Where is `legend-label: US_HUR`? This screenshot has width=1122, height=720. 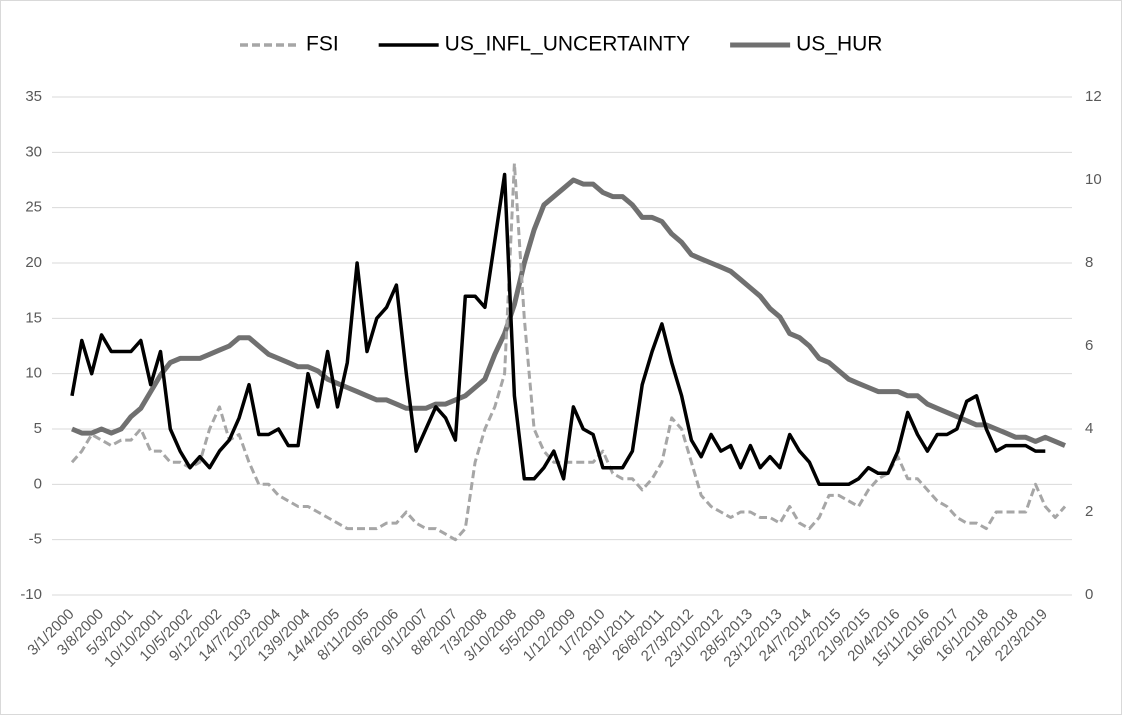 legend-label: US_HUR is located at coordinates (839, 44).